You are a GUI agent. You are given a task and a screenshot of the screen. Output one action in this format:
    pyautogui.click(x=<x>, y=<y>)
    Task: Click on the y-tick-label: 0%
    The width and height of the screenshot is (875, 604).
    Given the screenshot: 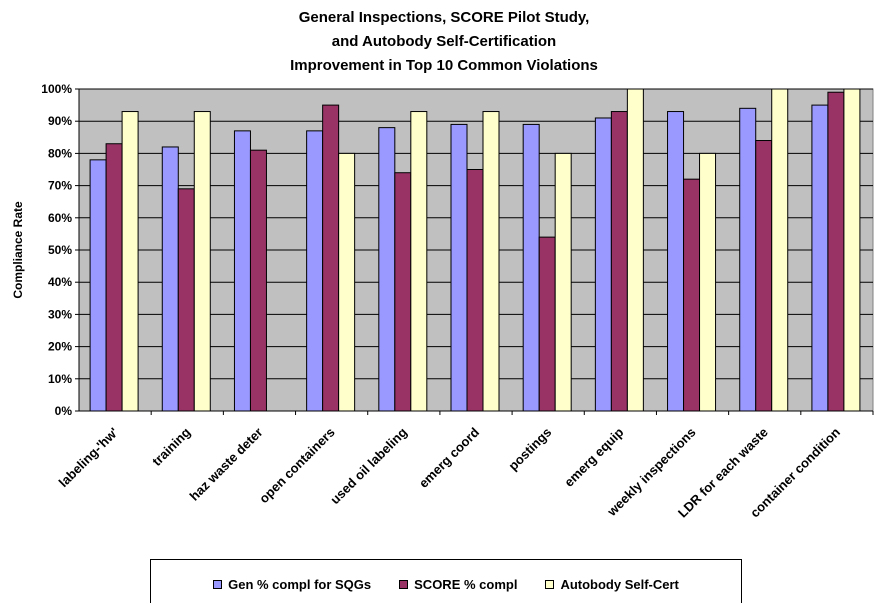 What is the action you would take?
    pyautogui.click(x=64, y=411)
    